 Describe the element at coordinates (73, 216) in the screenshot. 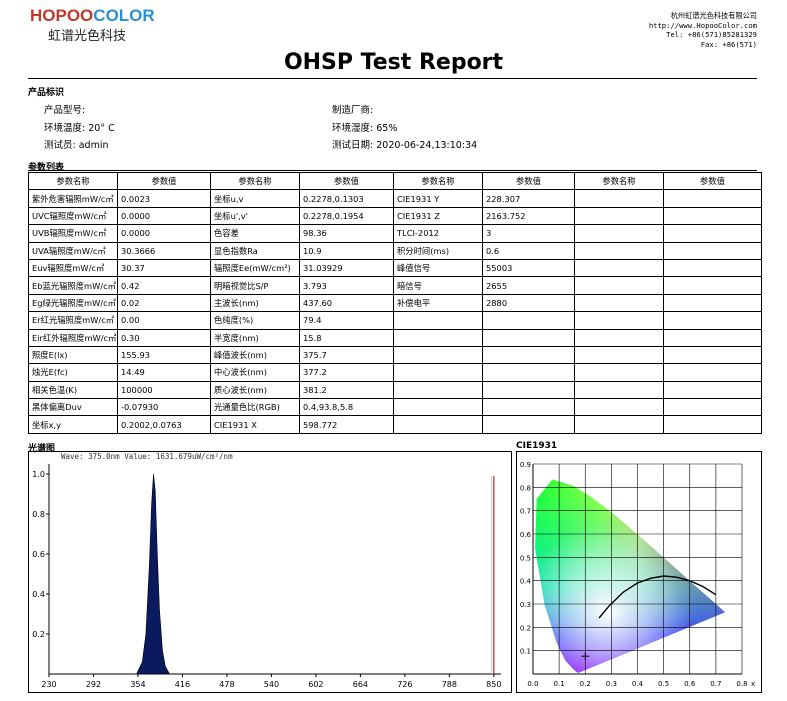

I see `param-name-cell: UVC辐照度mW/c㎡` at that location.